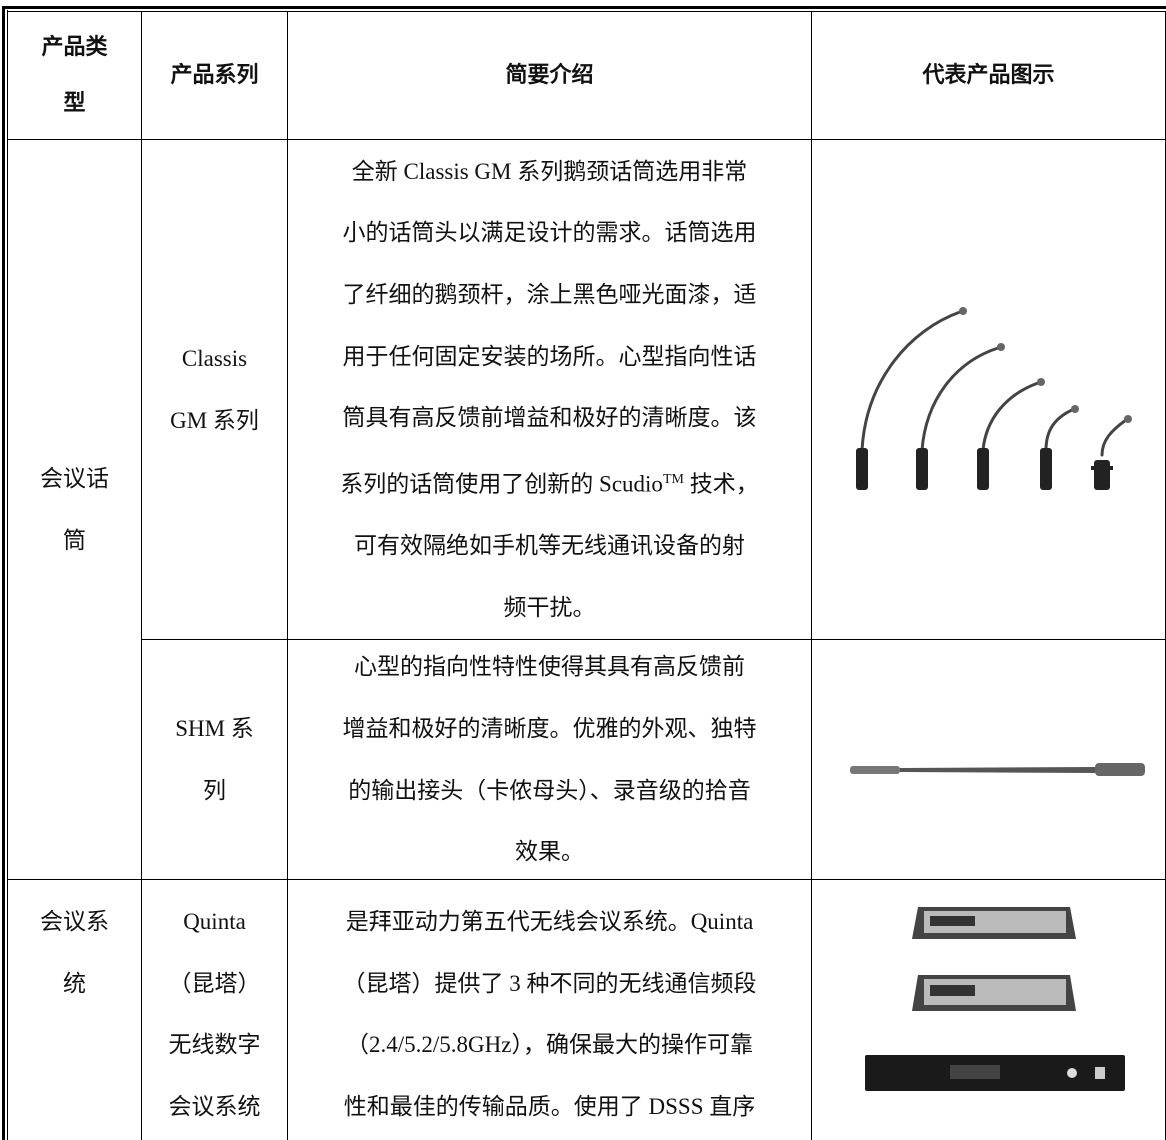 This screenshot has width=1166, height=1140. What do you see at coordinates (549, 728) in the screenshot?
I see `text-line: 增益和极好的清晰度。优雅的外观、独特` at bounding box center [549, 728].